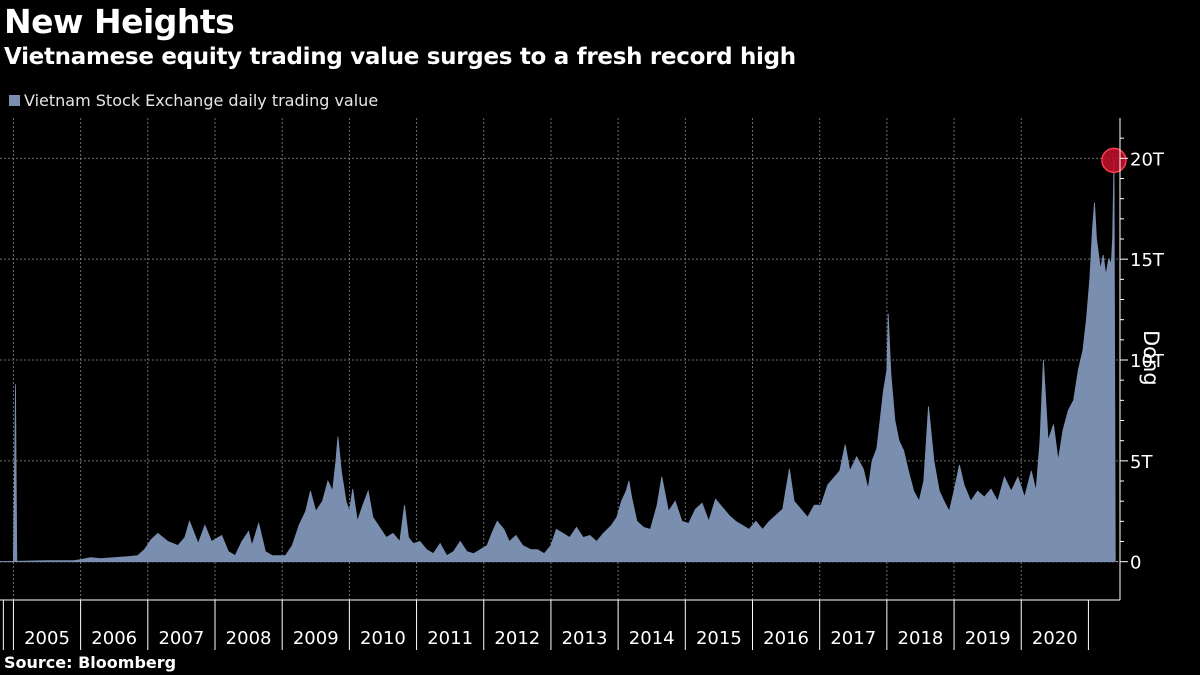  Describe the element at coordinates (119, 21) in the screenshot. I see `page-title: New Heights` at that location.